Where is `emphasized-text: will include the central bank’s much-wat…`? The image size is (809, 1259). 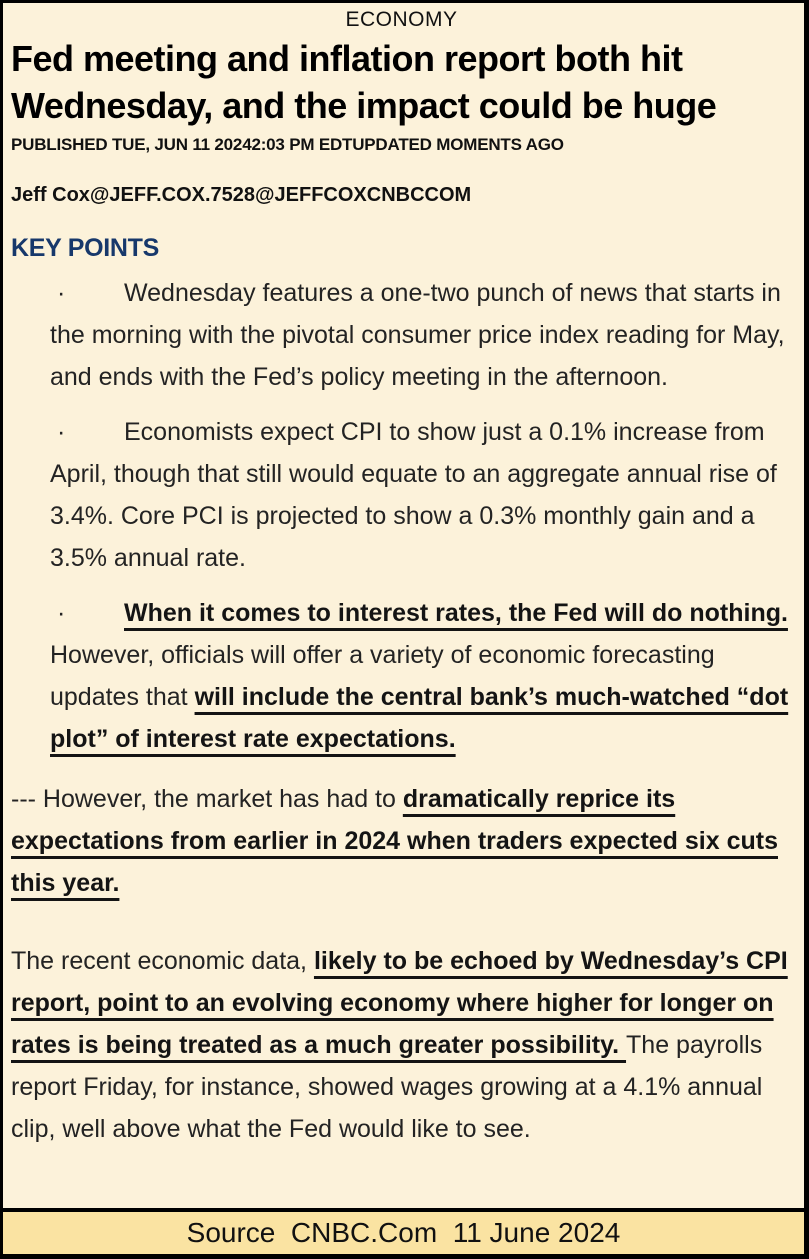
emphasized-text: will include the central bank’s much-wat… is located at coordinates (419, 718).